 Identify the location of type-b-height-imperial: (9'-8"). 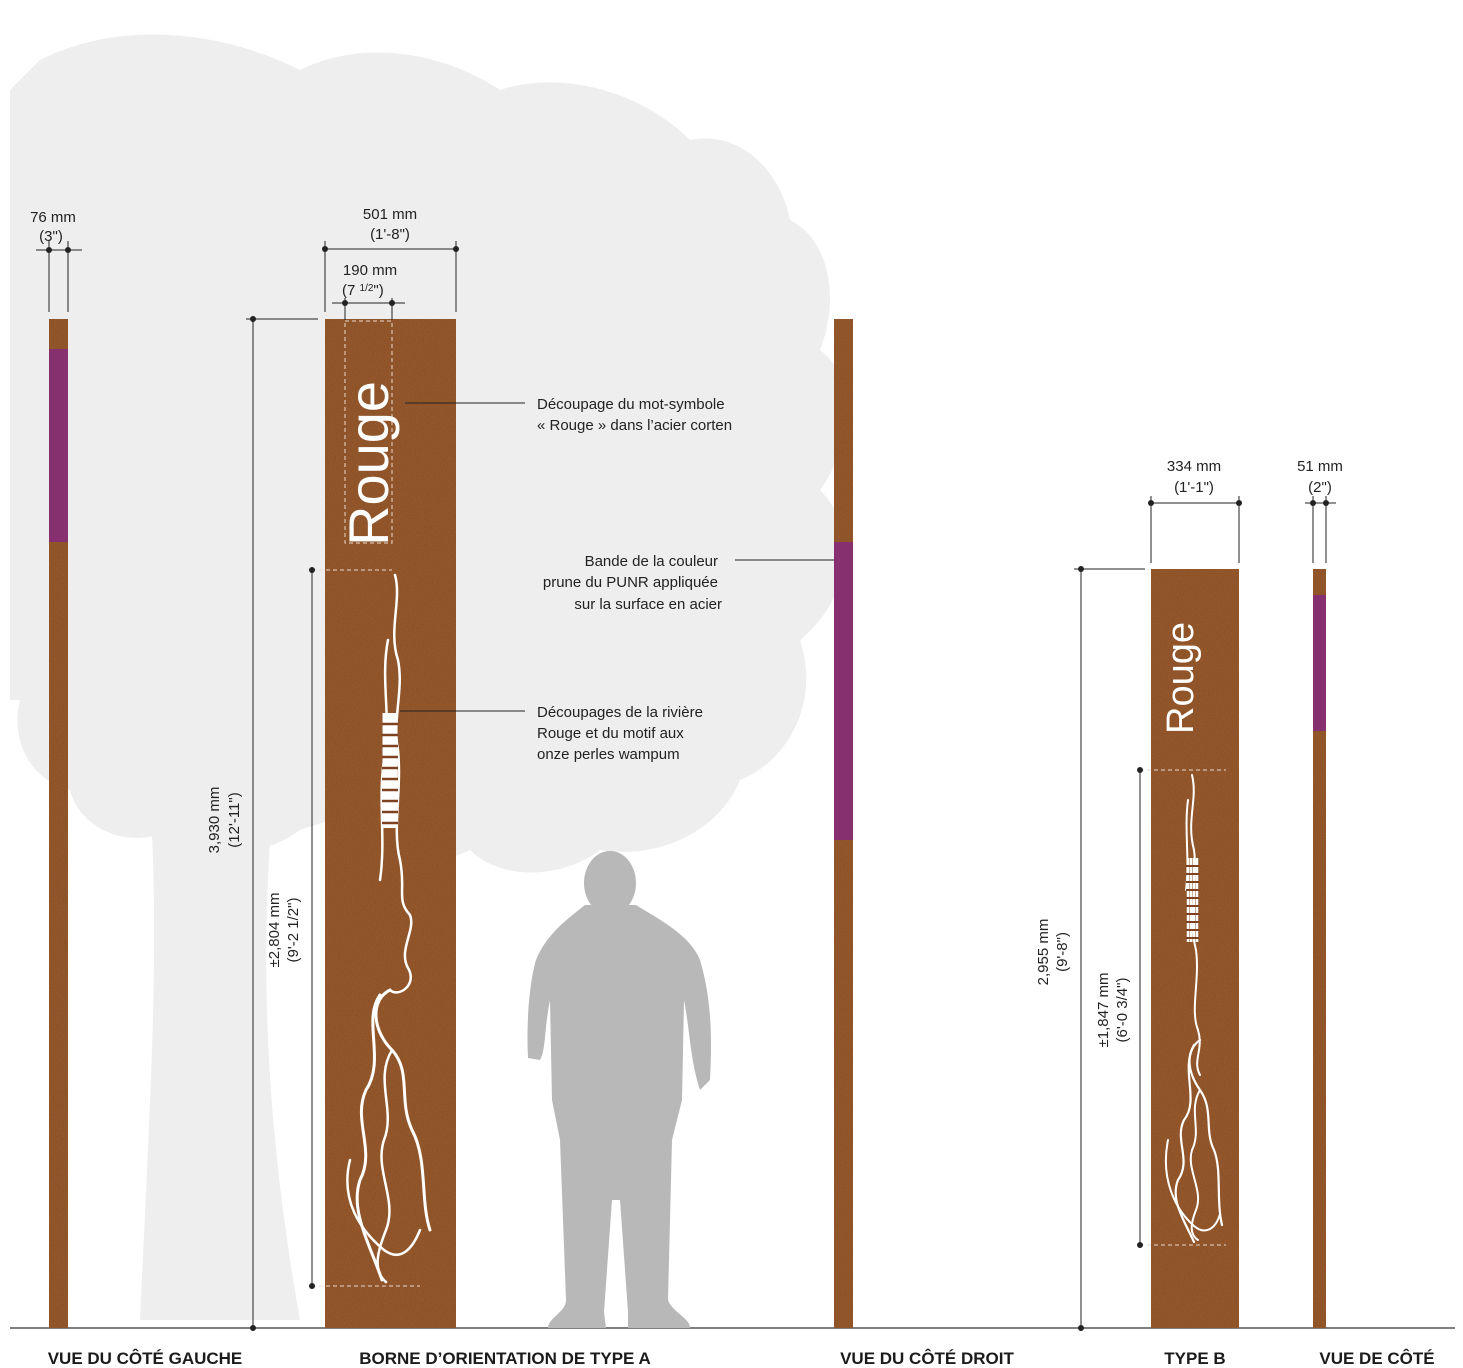
(1062, 952).